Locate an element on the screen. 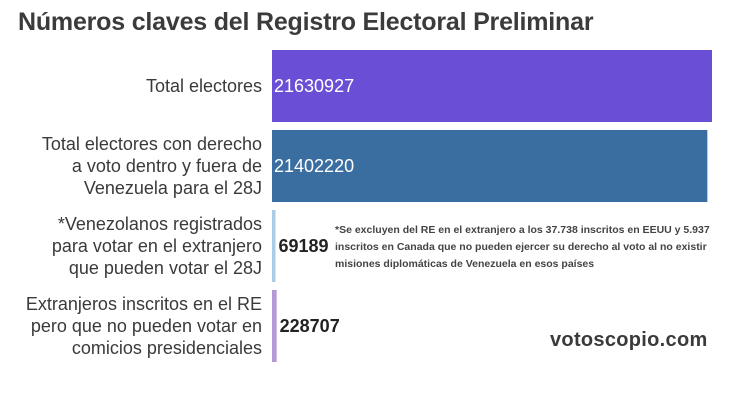  category-label-1: Total electores is located at coordinates (131, 86).